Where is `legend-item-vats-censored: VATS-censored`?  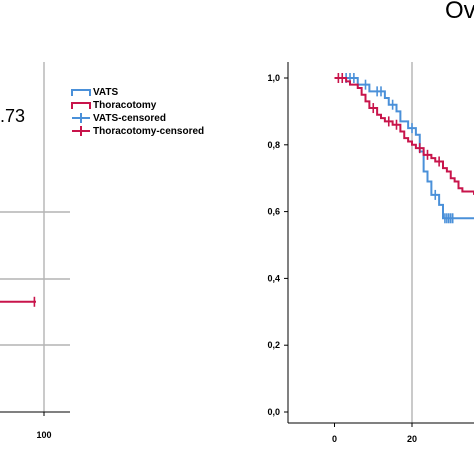
legend-item-vats-censored: VATS-censored is located at coordinates (119, 118).